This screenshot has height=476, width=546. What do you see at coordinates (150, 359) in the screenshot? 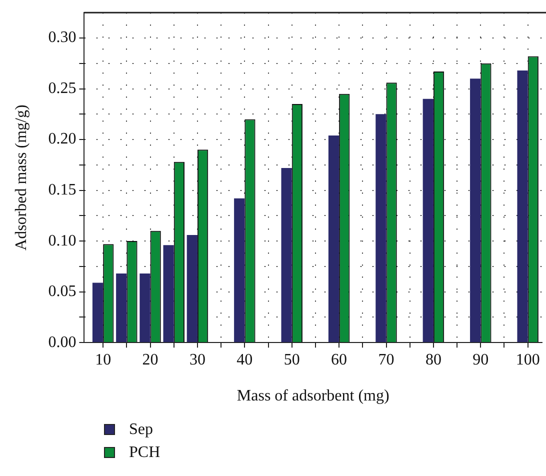
I see `x-tick-label: 20` at bounding box center [150, 359].